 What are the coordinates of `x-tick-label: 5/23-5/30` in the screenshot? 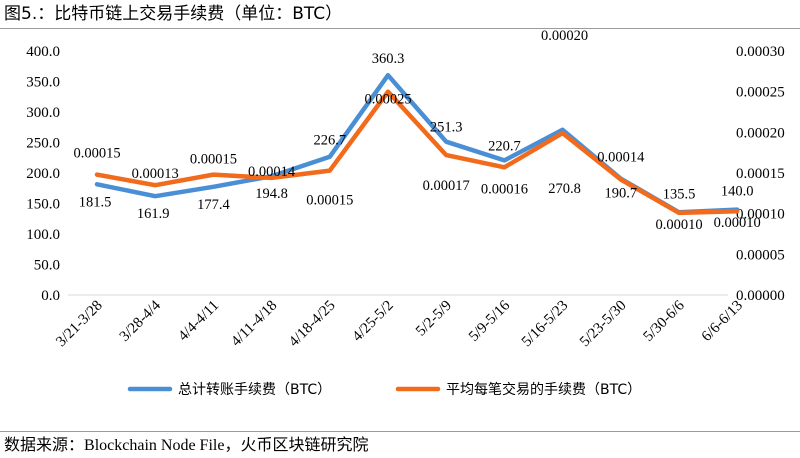 It's located at (603, 324).